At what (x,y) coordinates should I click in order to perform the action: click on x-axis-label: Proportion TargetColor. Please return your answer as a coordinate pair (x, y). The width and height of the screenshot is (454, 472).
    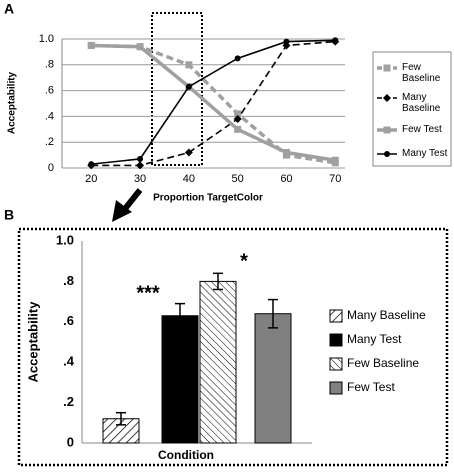
    Looking at the image, I should click on (208, 198).